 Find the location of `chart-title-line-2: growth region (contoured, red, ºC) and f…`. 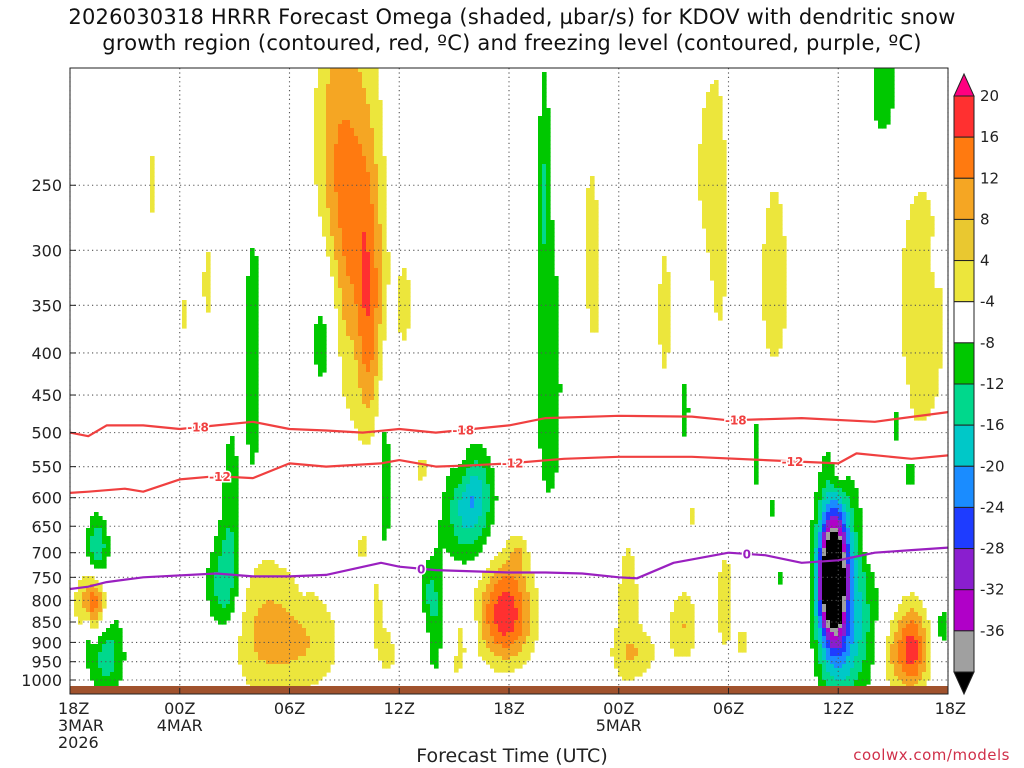

chart-title-line-2: growth region (contoured, red, ºC) and f… is located at coordinates (512, 43).